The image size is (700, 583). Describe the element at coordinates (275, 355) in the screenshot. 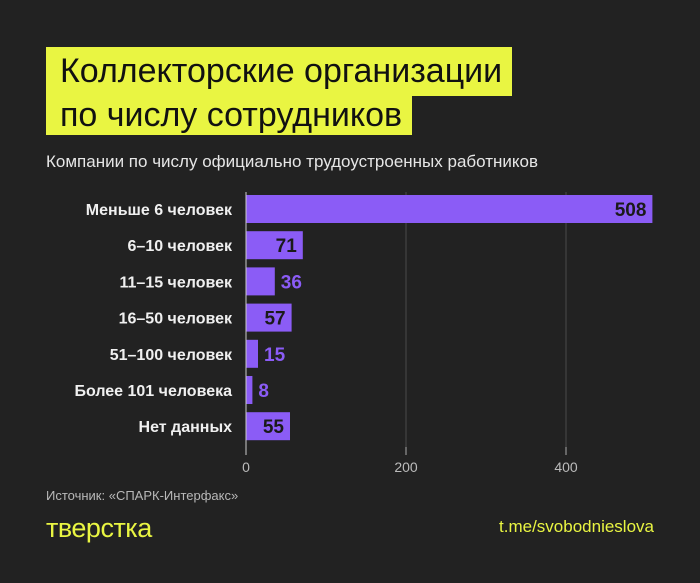

I see `bar-value-label: 15` at that location.